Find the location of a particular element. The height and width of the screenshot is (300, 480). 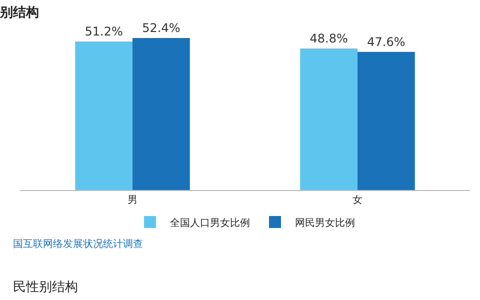

text: 国互联网络发展状况统计调查 is located at coordinates (78, 244).